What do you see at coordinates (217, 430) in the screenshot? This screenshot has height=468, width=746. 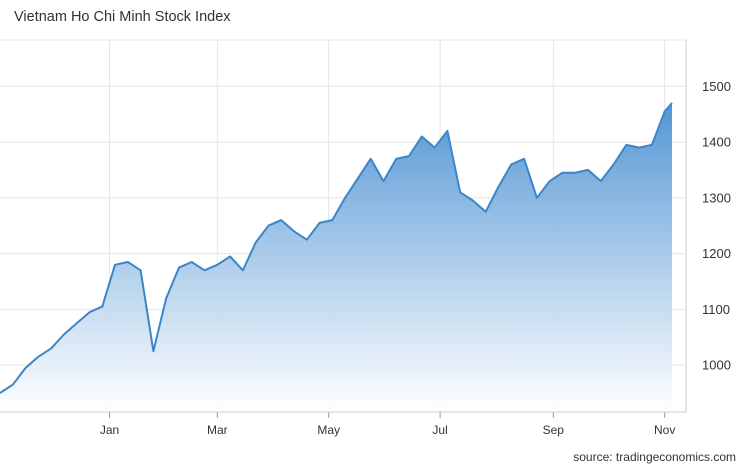 I see `x-tick-label: Mar` at bounding box center [217, 430].